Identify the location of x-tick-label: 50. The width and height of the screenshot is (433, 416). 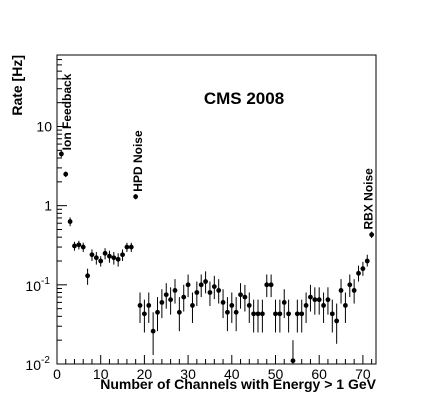
(276, 374).